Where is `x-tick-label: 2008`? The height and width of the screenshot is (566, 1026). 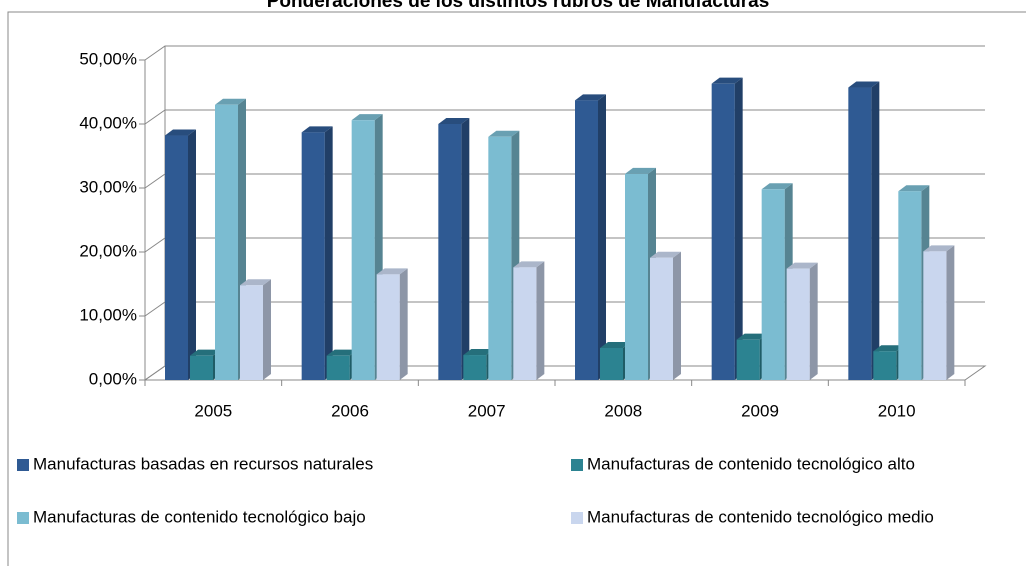
x-tick-label: 2008 is located at coordinates (623, 410).